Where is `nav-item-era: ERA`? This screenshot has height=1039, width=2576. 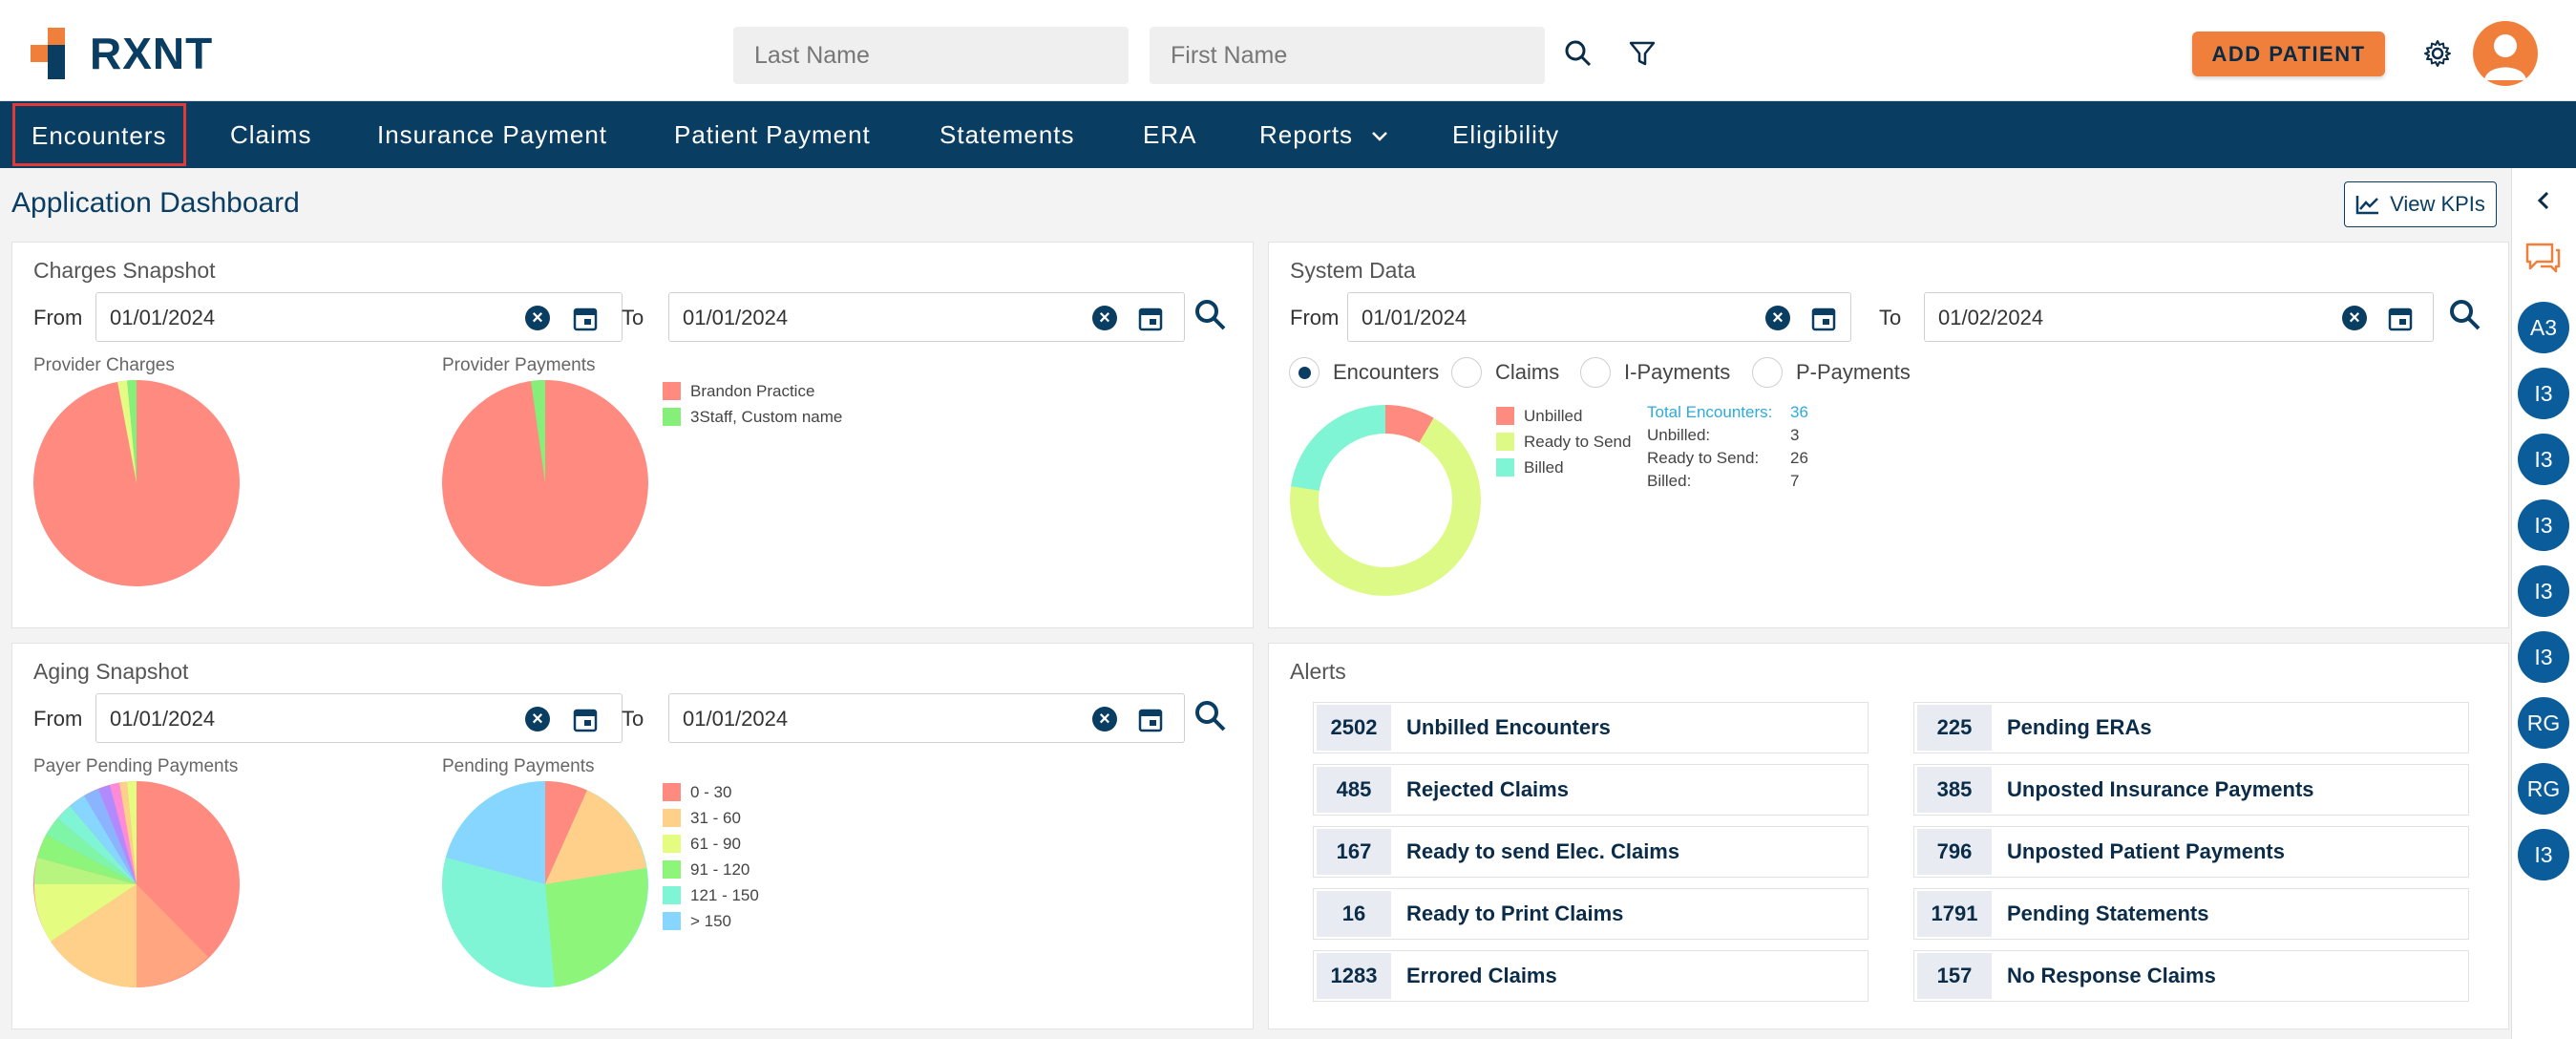 nav-item-era: ERA is located at coordinates (1170, 134).